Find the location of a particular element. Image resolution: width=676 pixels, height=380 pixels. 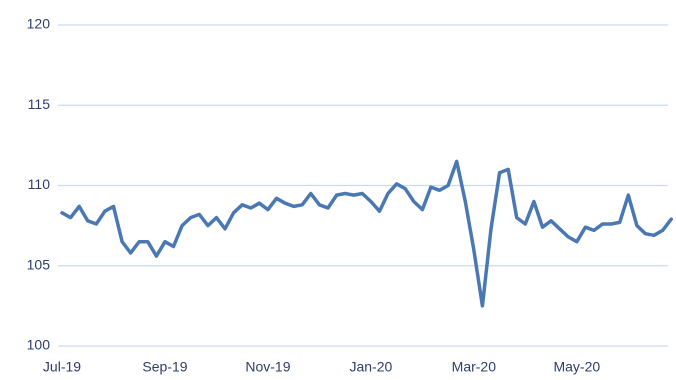

y-tick-label: 120 is located at coordinates (39, 24).